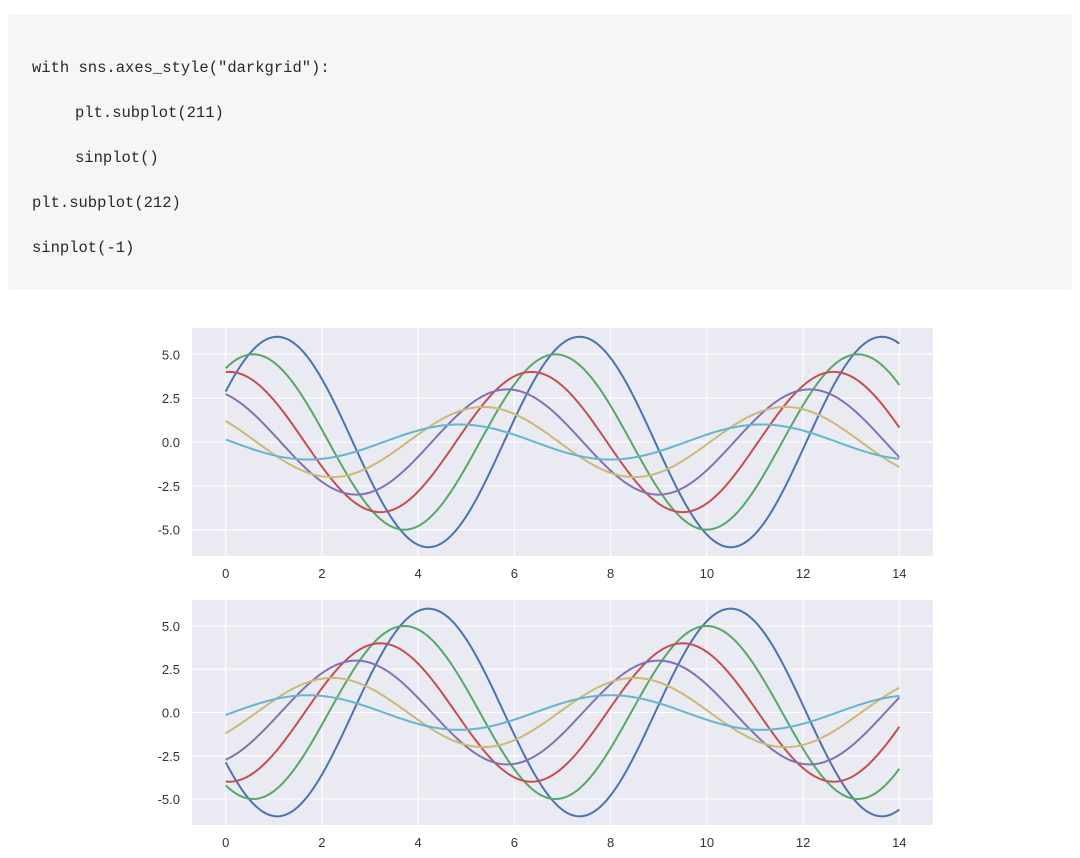 The image size is (1080, 858). I want to click on code-line: plt.subplot(212), so click(106, 203).